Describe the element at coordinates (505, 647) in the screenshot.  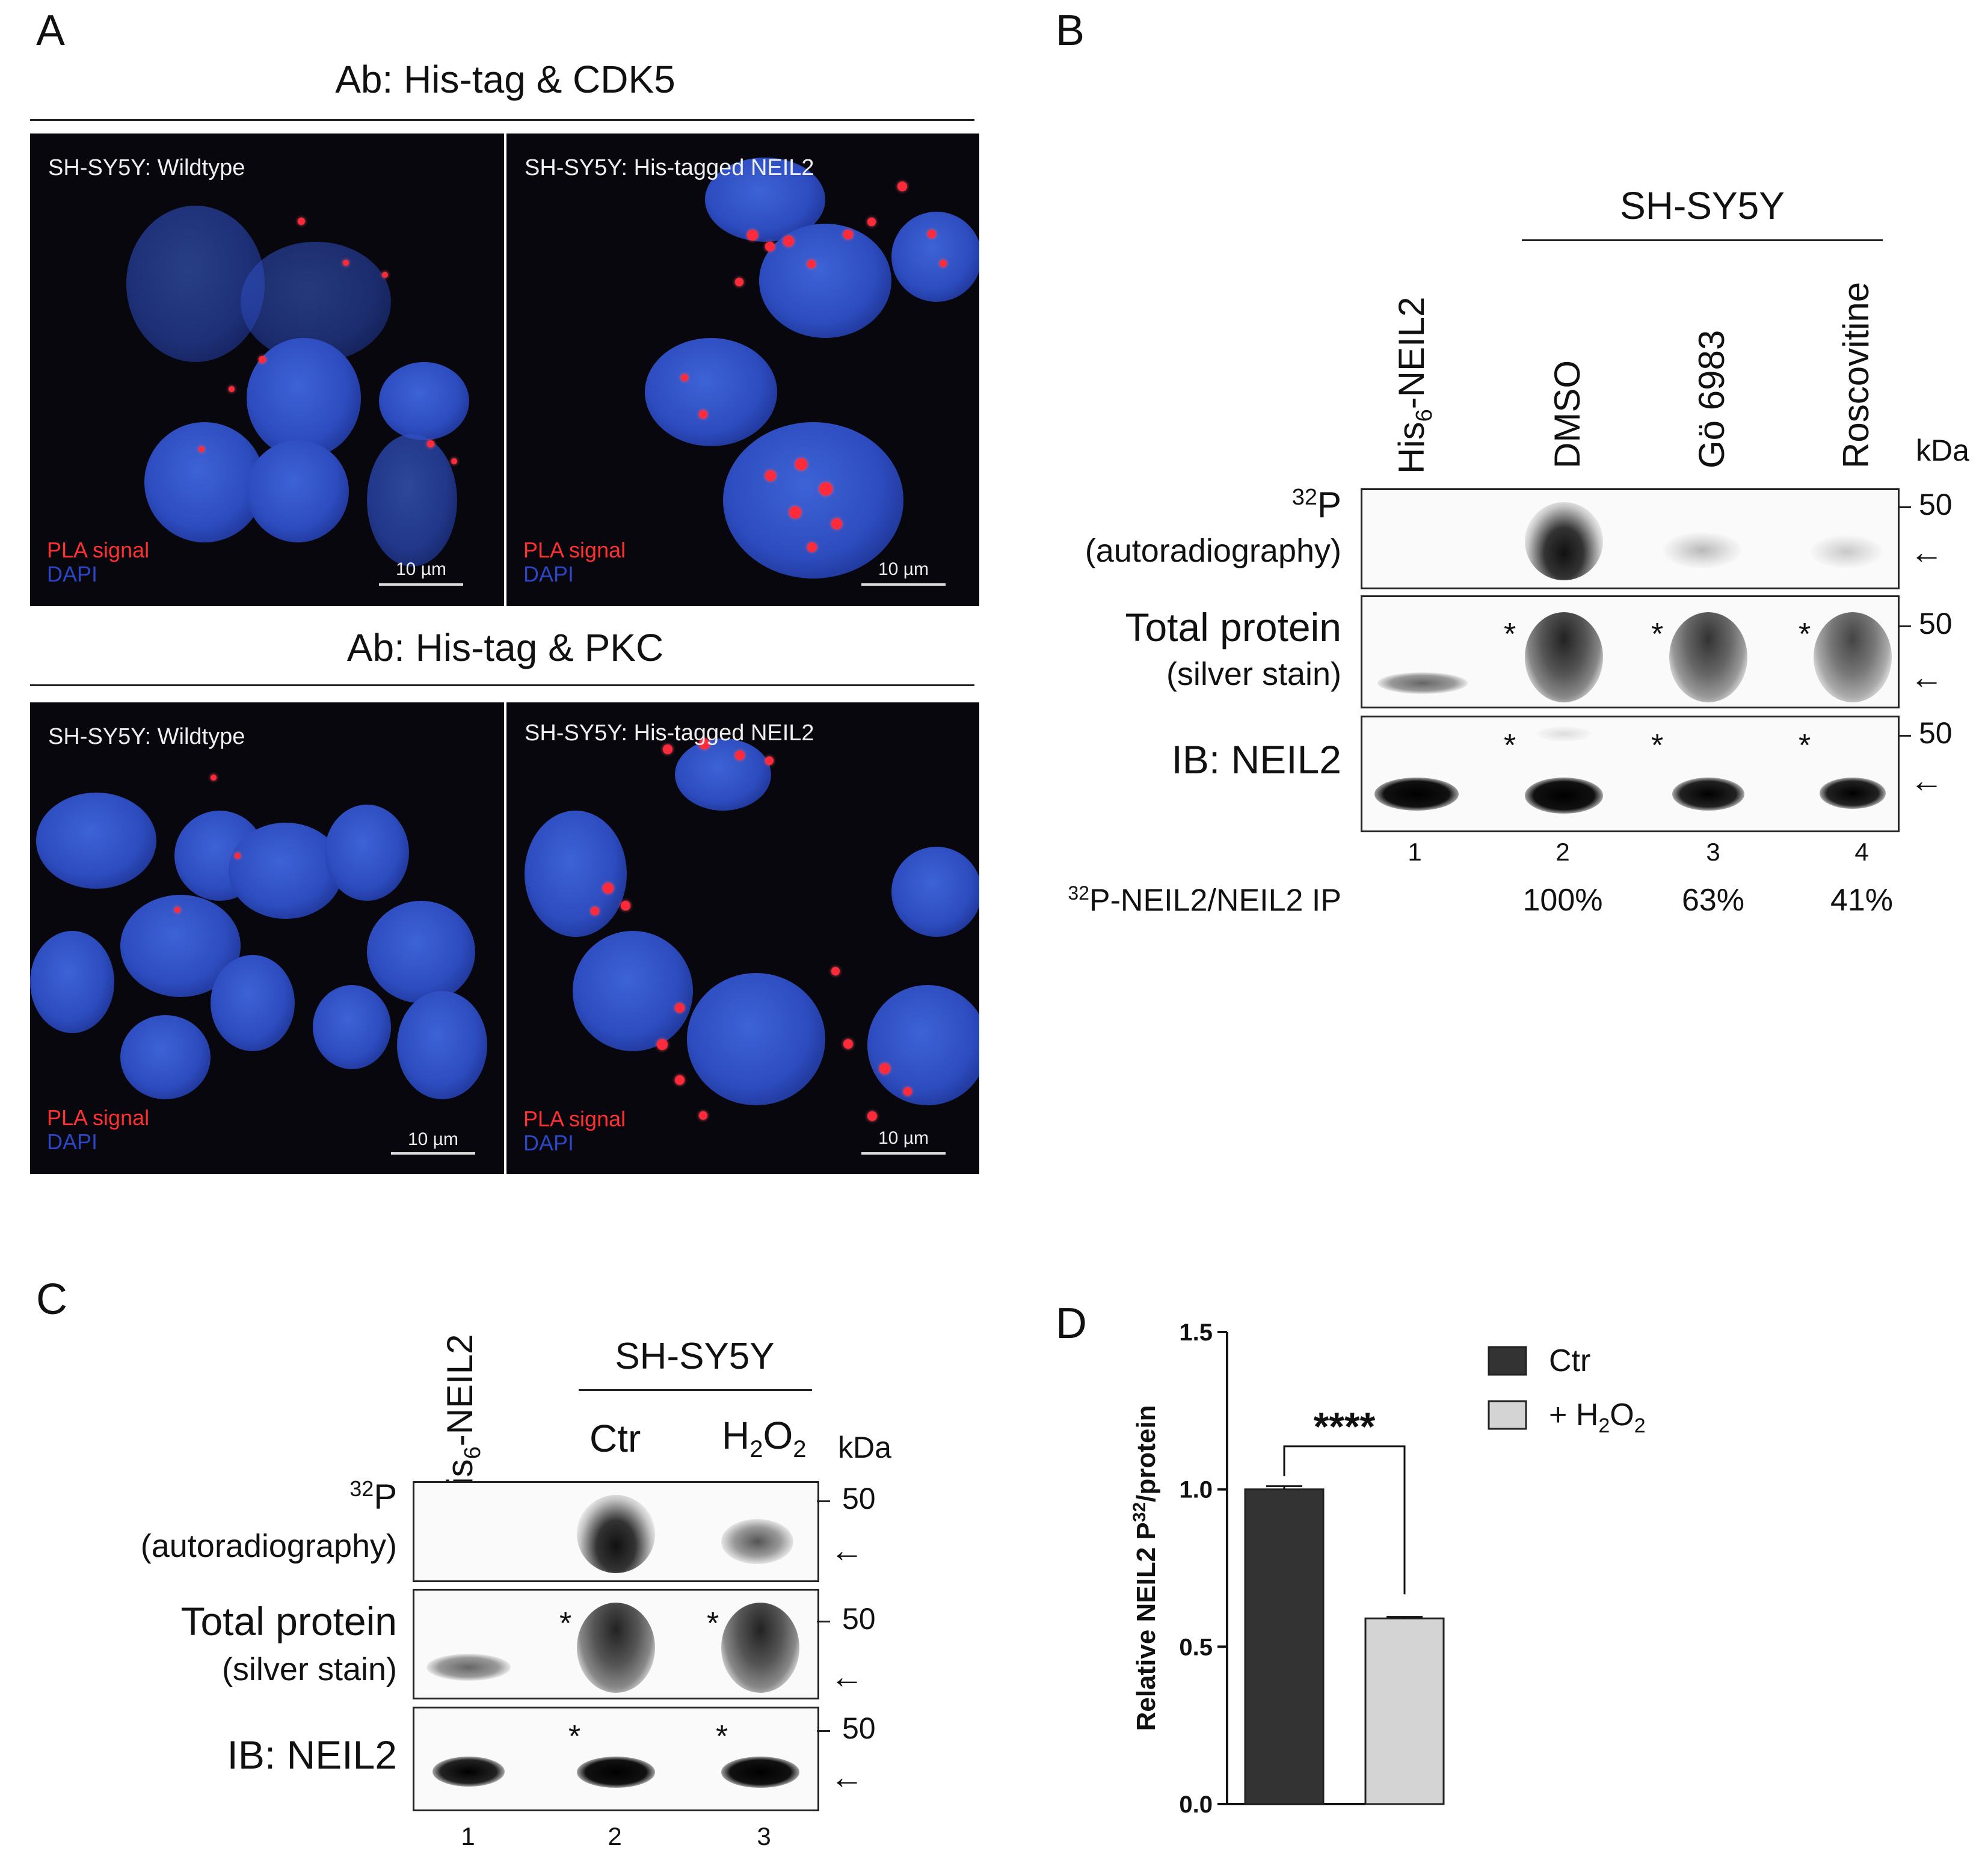
I see `panel-a-bottom-title: Ab: His-tag & PKC` at that location.